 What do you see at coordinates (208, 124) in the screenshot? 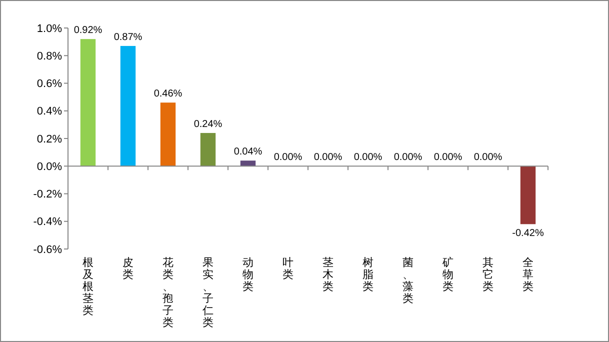
I see `data-label: 0.24%` at bounding box center [208, 124].